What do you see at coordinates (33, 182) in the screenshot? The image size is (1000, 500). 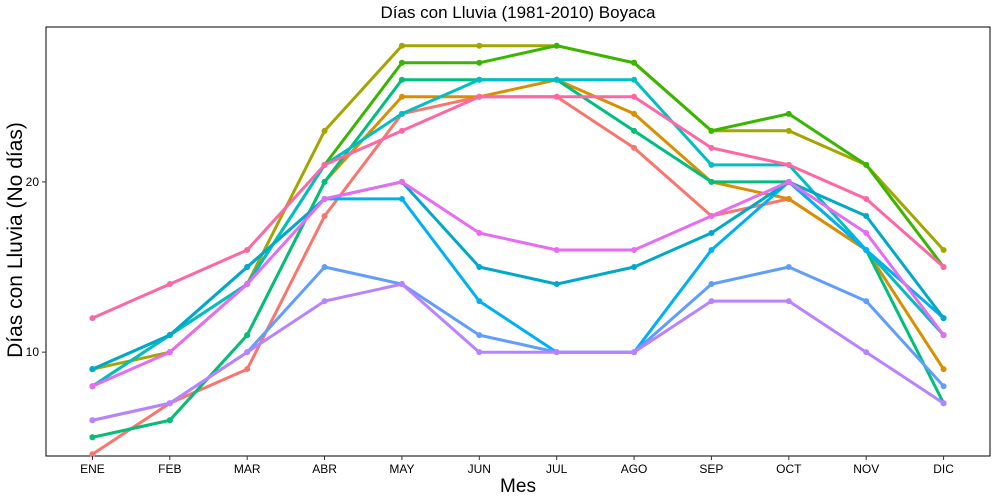 I see `y-tick-label: 20` at bounding box center [33, 182].